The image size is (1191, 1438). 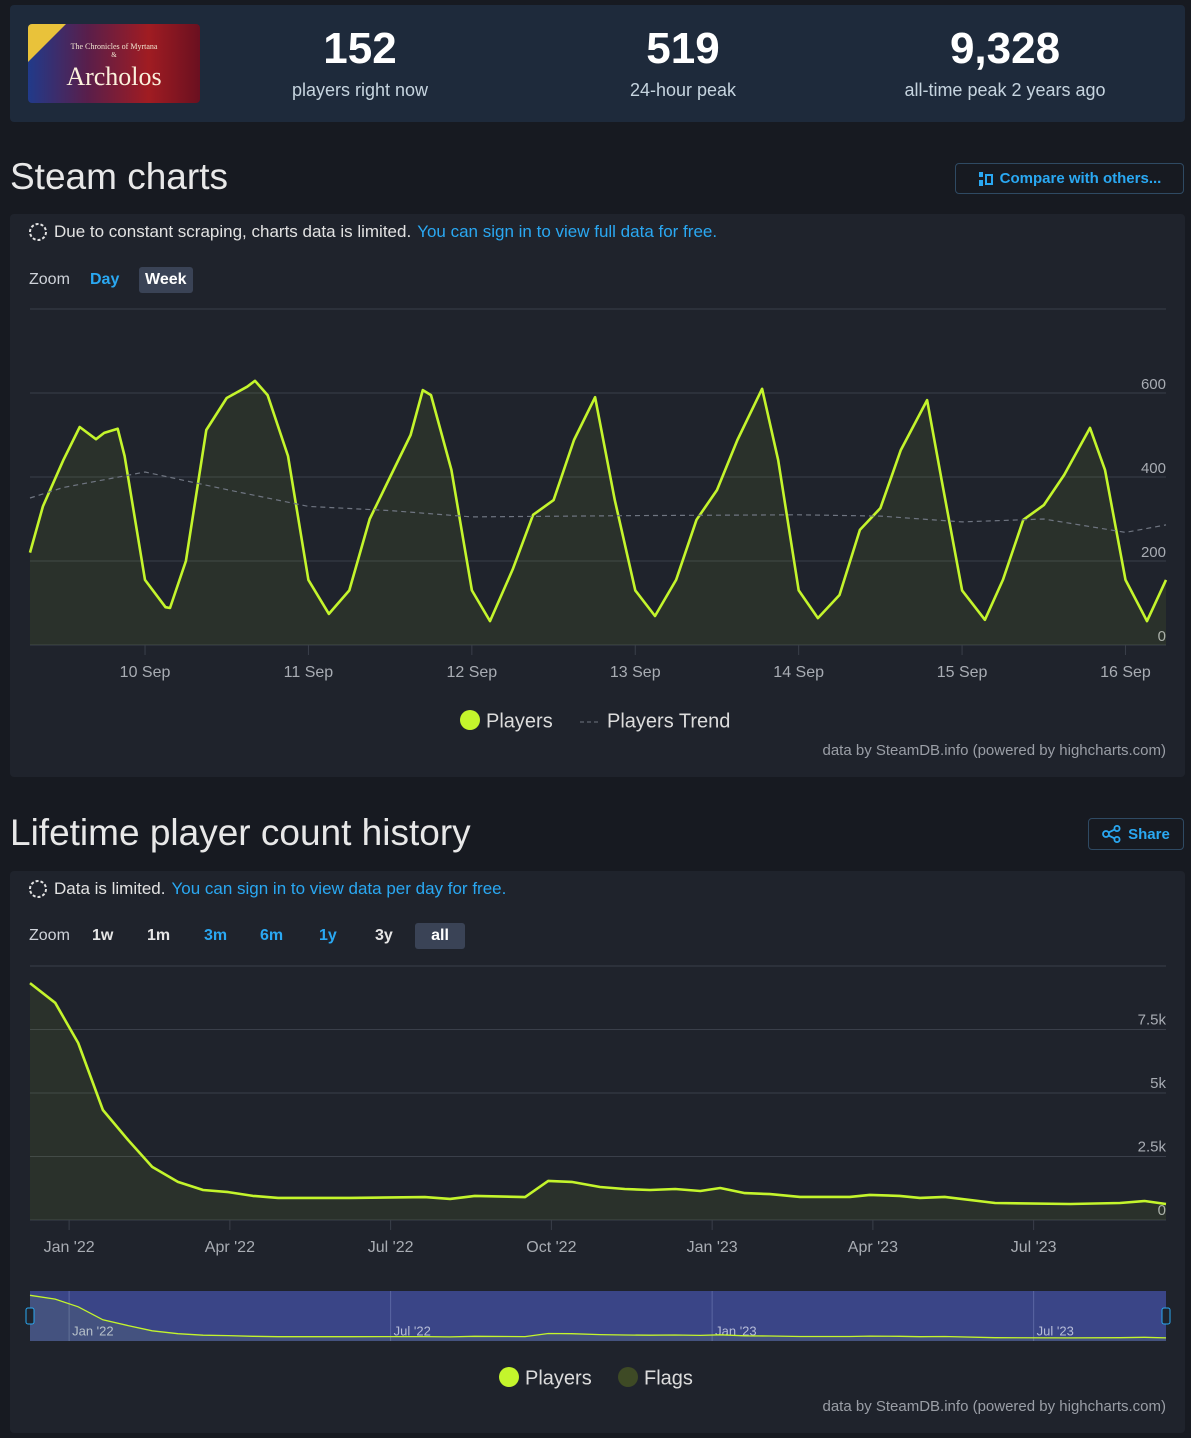 What do you see at coordinates (1149, 834) in the screenshot?
I see `share-label: Share` at bounding box center [1149, 834].